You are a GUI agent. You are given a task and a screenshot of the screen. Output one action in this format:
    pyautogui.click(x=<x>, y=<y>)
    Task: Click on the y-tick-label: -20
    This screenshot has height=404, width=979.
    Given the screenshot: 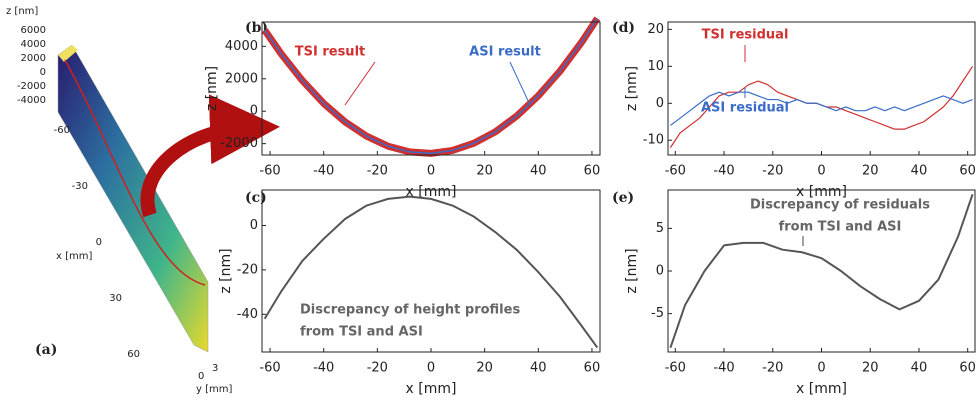 What is the action you would take?
    pyautogui.click(x=247, y=269)
    